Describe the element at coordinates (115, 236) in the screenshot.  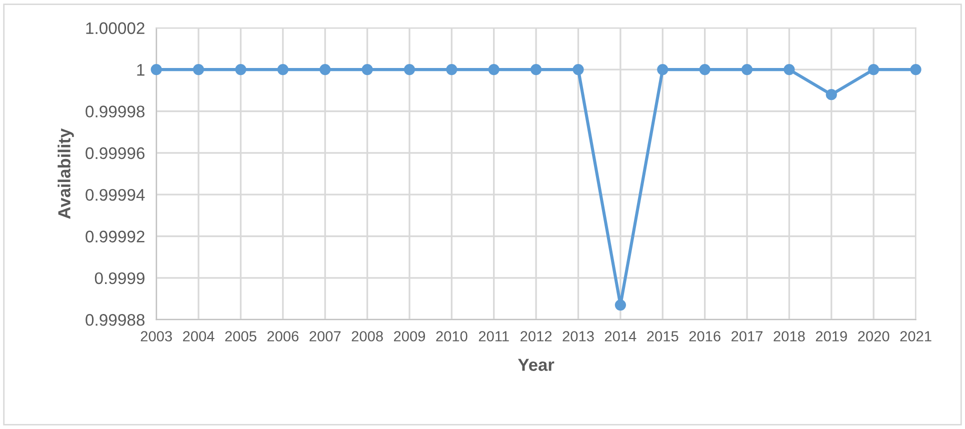
I see `y-tick-label: 0.99992` at that location.